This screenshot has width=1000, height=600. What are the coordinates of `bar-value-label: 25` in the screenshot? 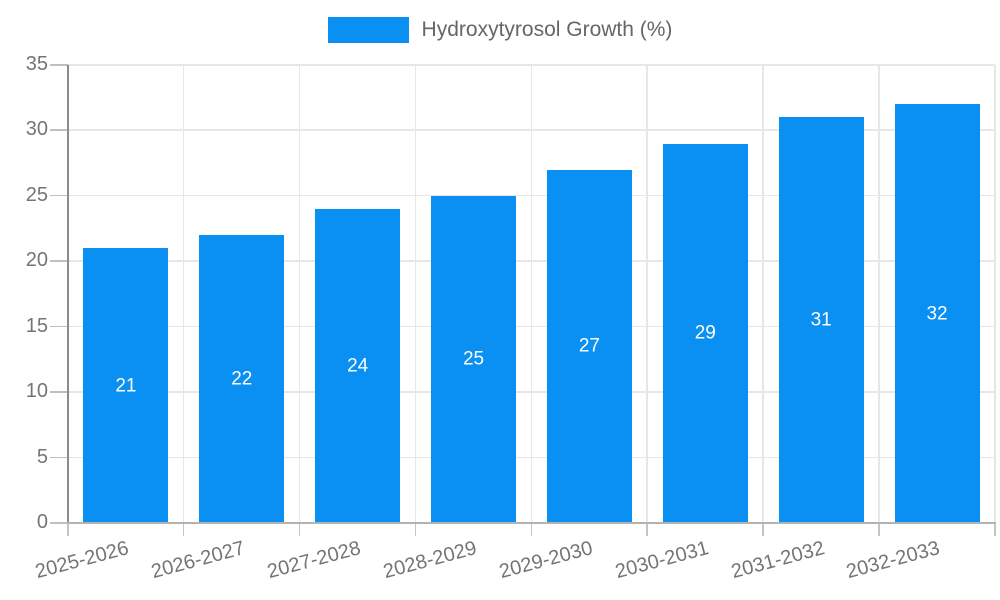 It's located at (473, 359).